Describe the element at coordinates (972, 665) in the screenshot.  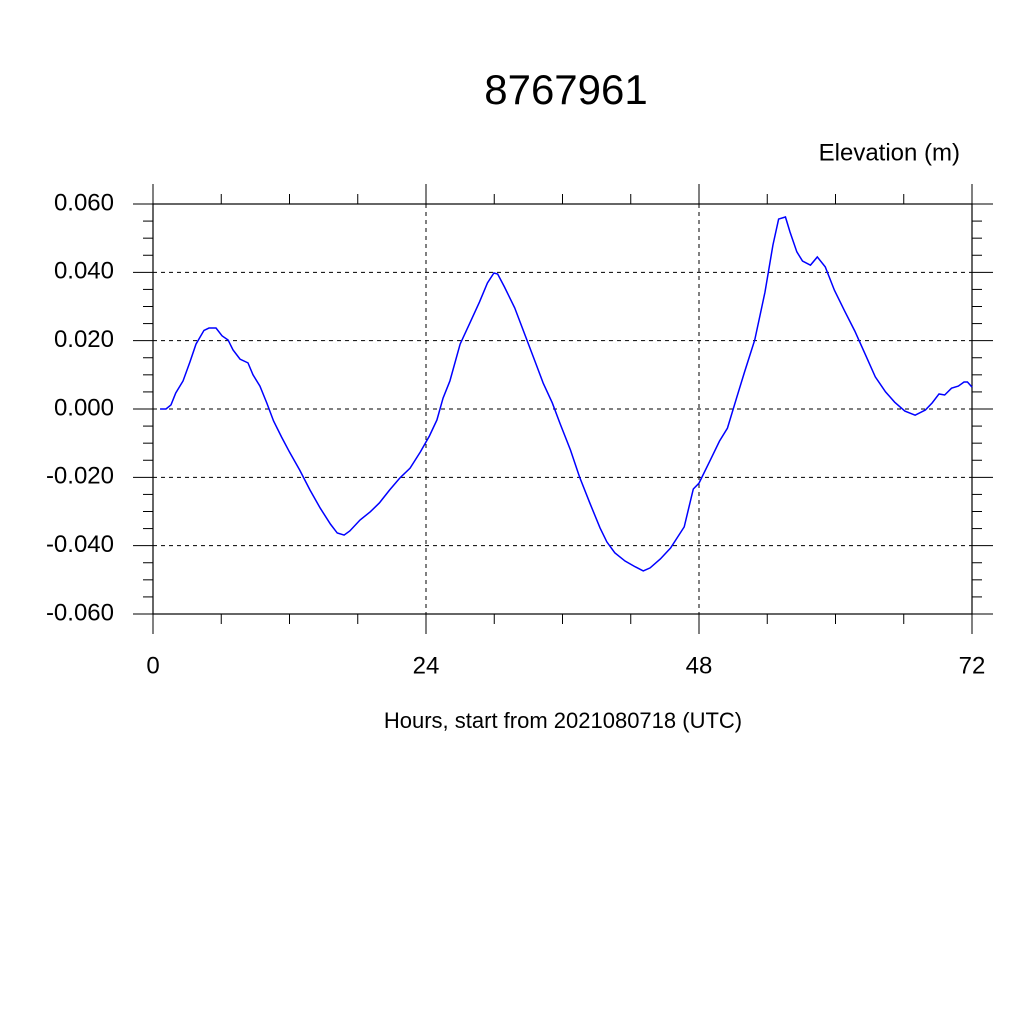
I see `x-tick-label: 72` at that location.